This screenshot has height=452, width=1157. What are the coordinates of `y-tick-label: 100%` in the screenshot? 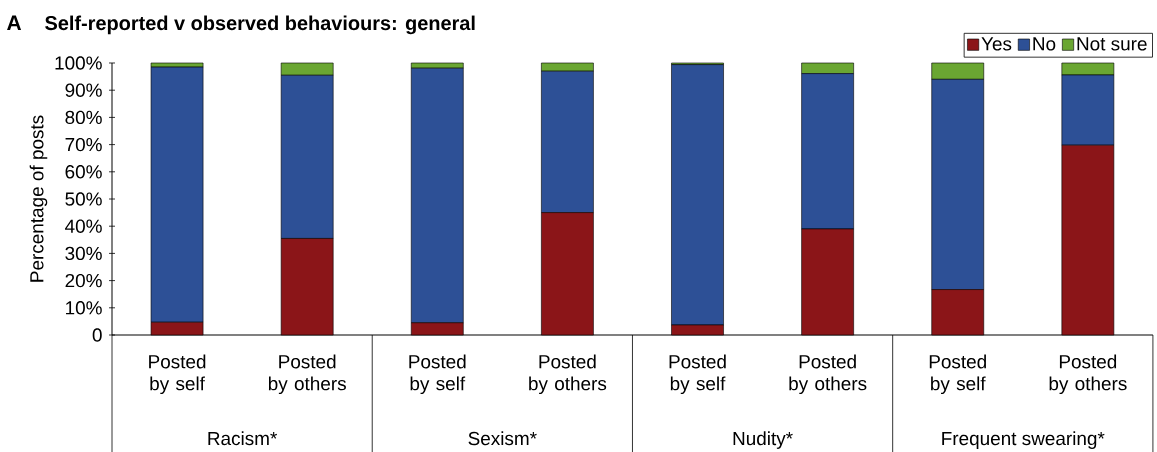 It's located at (78, 63).